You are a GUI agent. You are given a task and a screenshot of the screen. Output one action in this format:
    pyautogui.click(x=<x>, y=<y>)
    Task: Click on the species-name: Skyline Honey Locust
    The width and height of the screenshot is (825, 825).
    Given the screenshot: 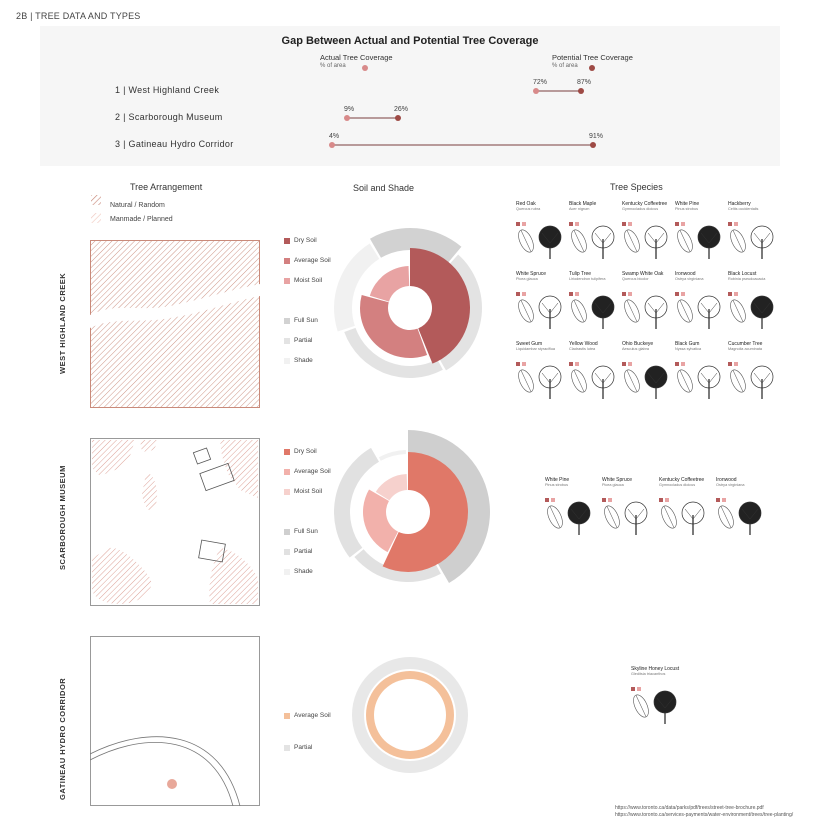 What is the action you would take?
    pyautogui.click(x=655, y=669)
    